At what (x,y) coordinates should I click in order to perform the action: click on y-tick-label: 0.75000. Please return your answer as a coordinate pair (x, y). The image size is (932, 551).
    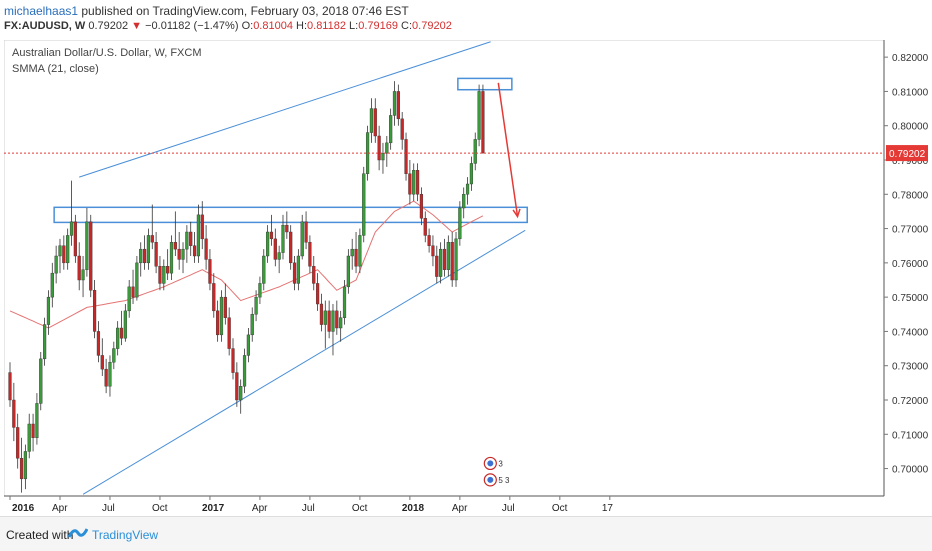
    Looking at the image, I should click on (910, 298).